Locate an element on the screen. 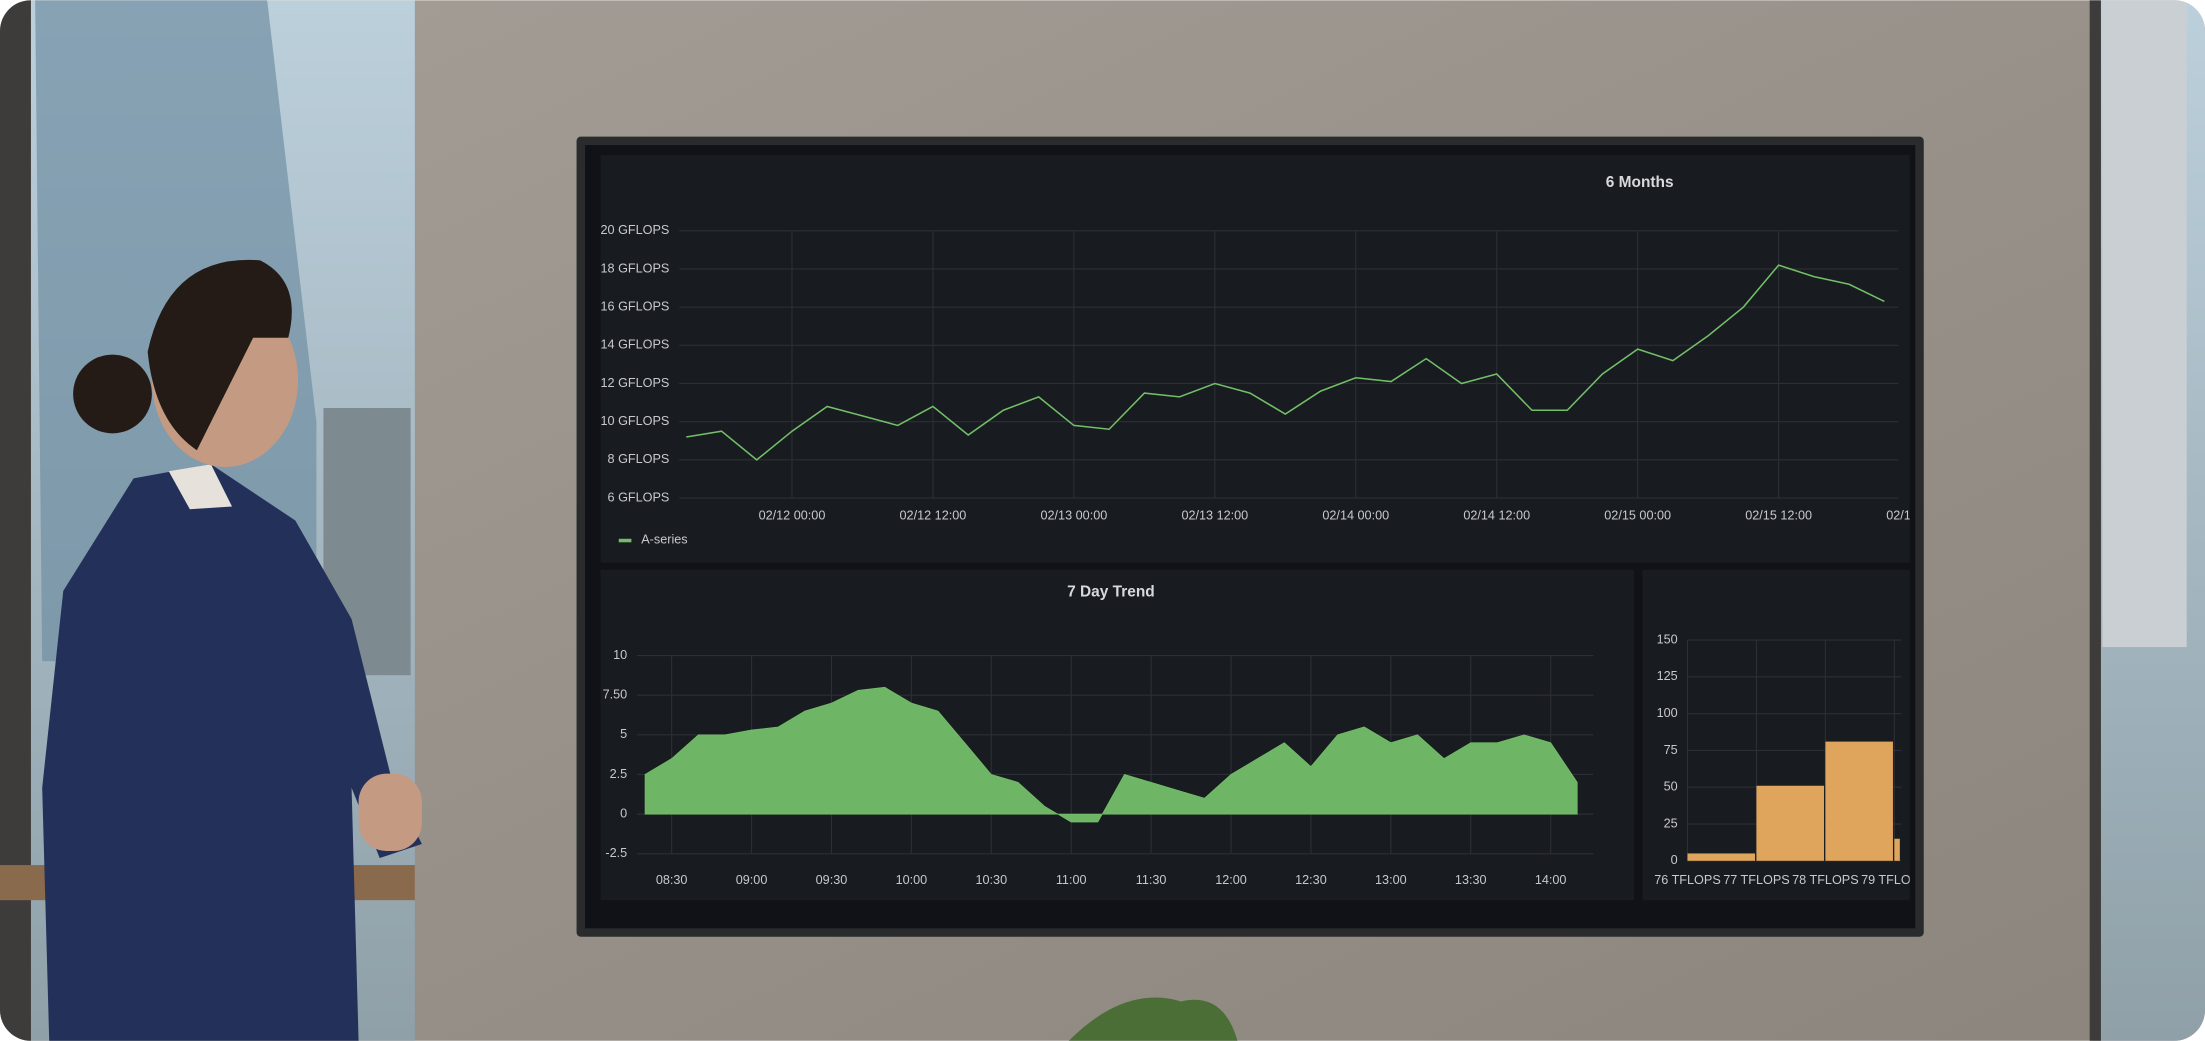  y-tick-label: 8 GFLOPS is located at coordinates (639, 459).